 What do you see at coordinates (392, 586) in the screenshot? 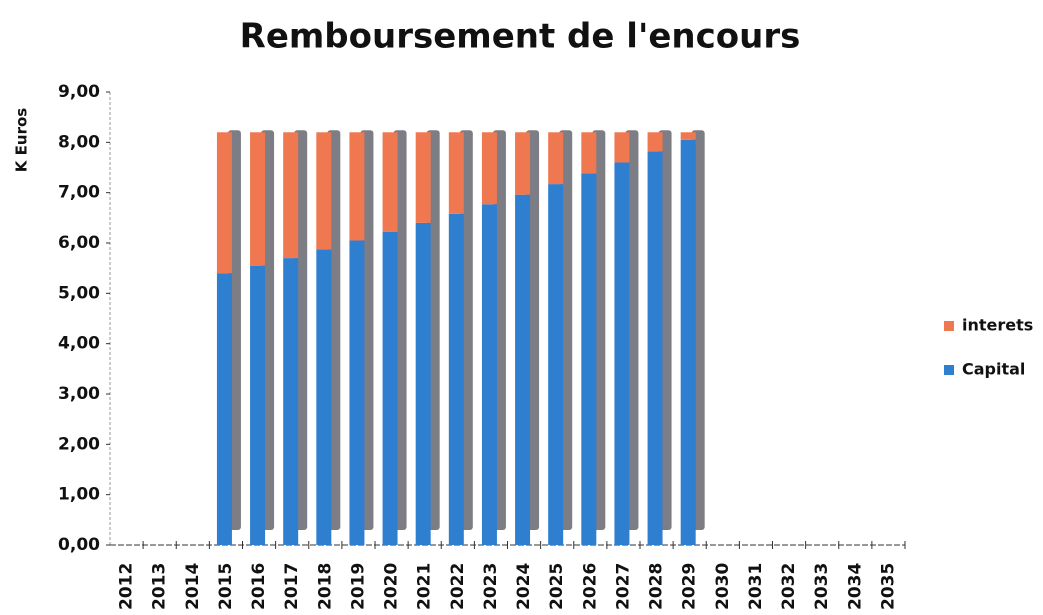
I see `x-tick-label: 2020` at bounding box center [392, 586].